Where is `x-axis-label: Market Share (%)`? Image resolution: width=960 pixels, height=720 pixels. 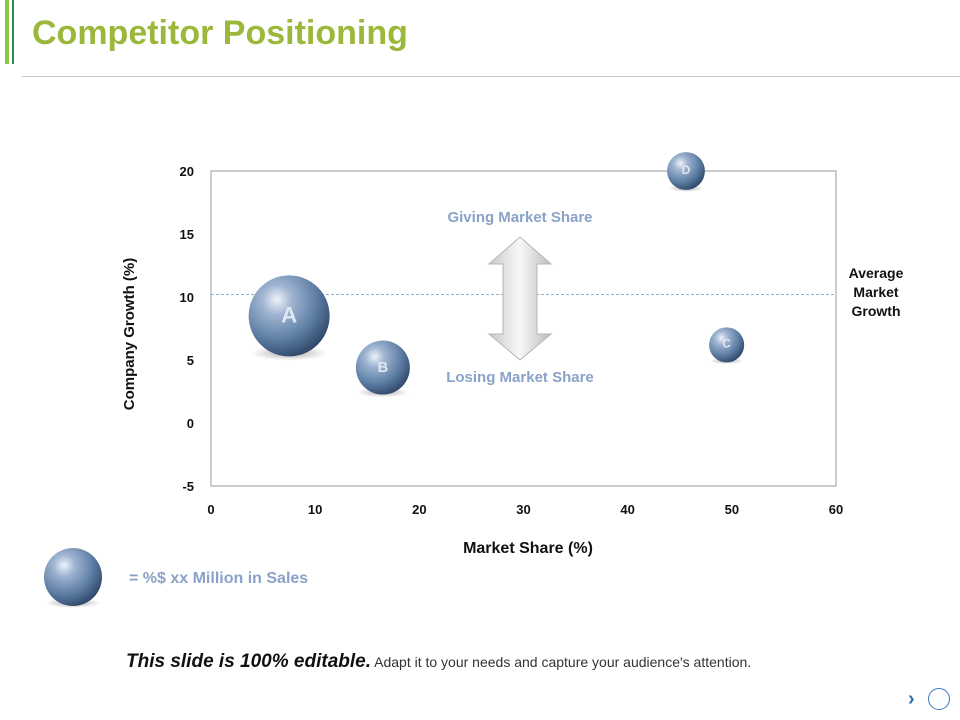
x-axis-label: Market Share (%) is located at coordinates (528, 548).